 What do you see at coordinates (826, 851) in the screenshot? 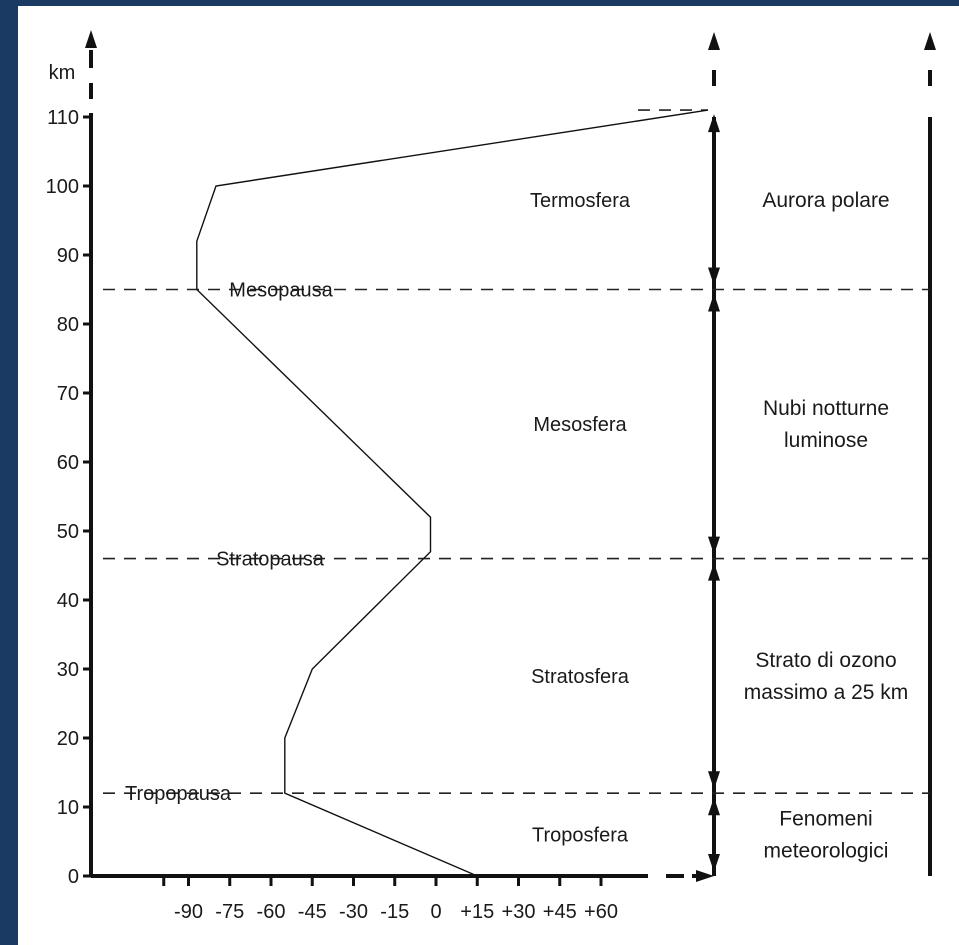
I see `phenomenon-label: meteorologici` at bounding box center [826, 851].